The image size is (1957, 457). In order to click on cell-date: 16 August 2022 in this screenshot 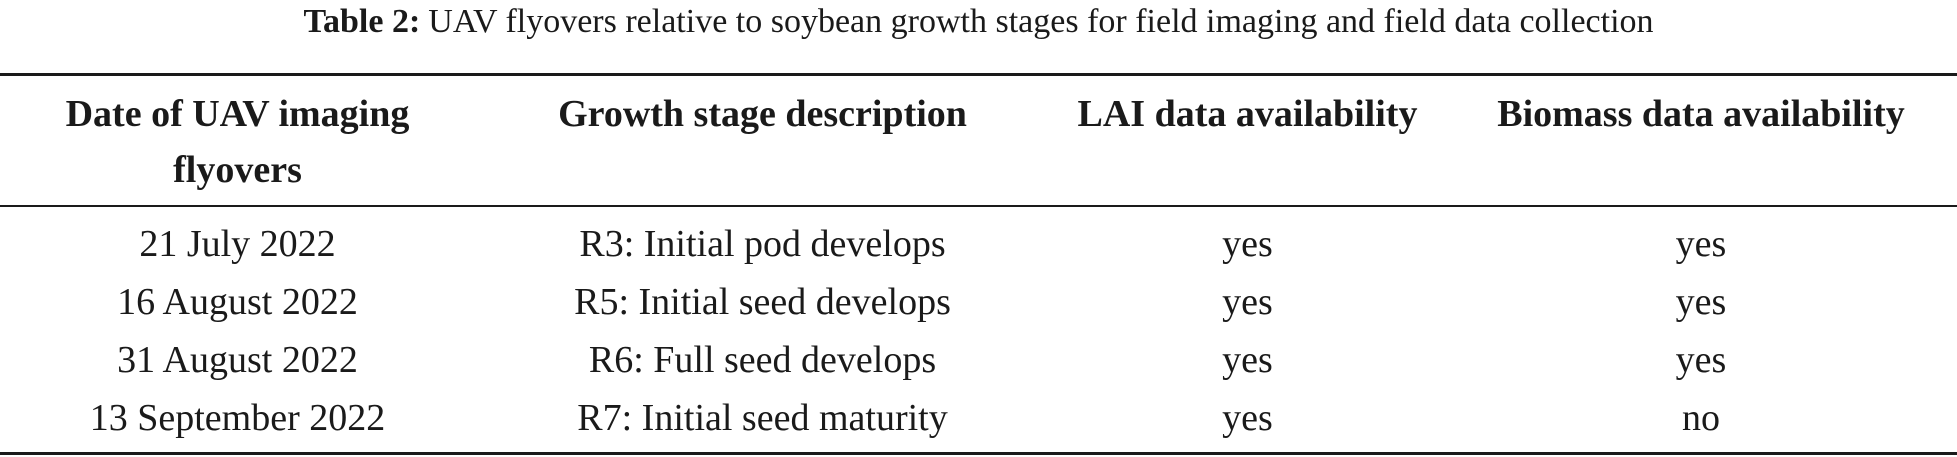, I will do `click(237, 302)`.